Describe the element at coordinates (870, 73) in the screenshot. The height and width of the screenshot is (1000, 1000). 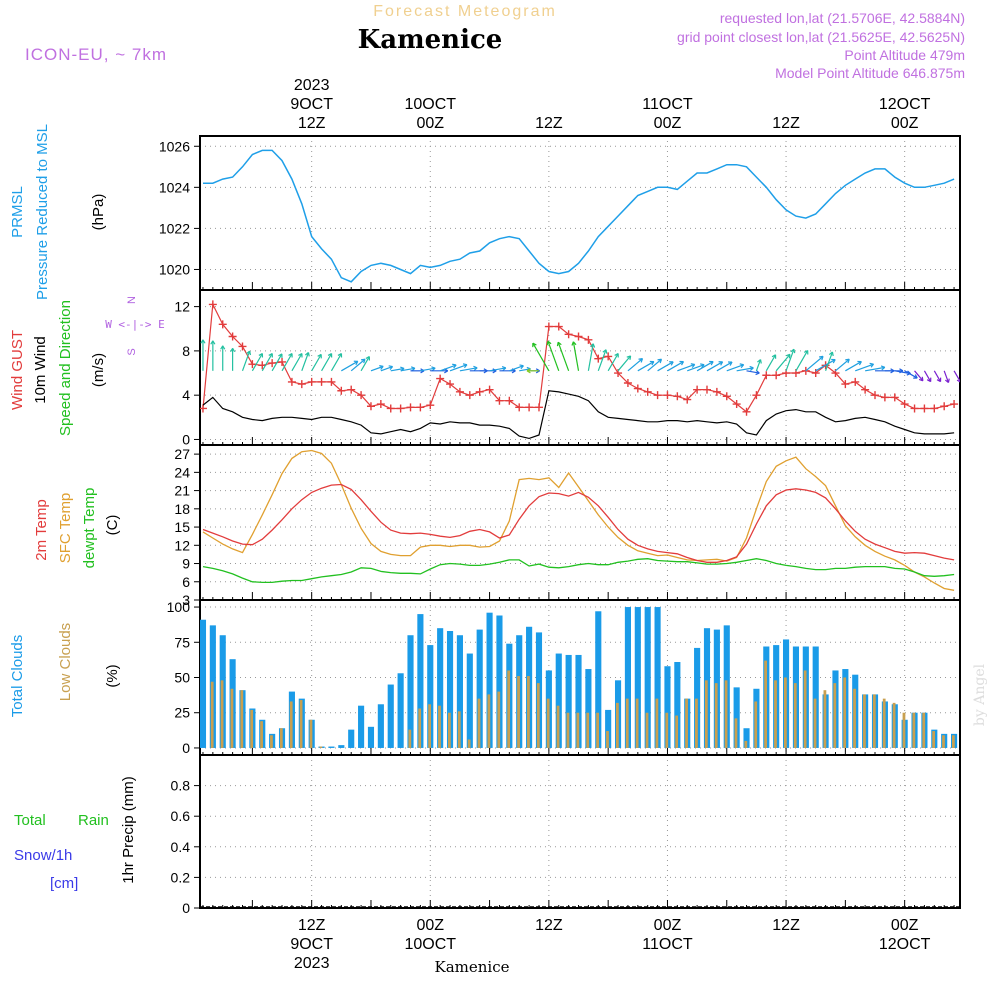
I see `model-altitude: Model Point Altitude 646.875m` at that location.